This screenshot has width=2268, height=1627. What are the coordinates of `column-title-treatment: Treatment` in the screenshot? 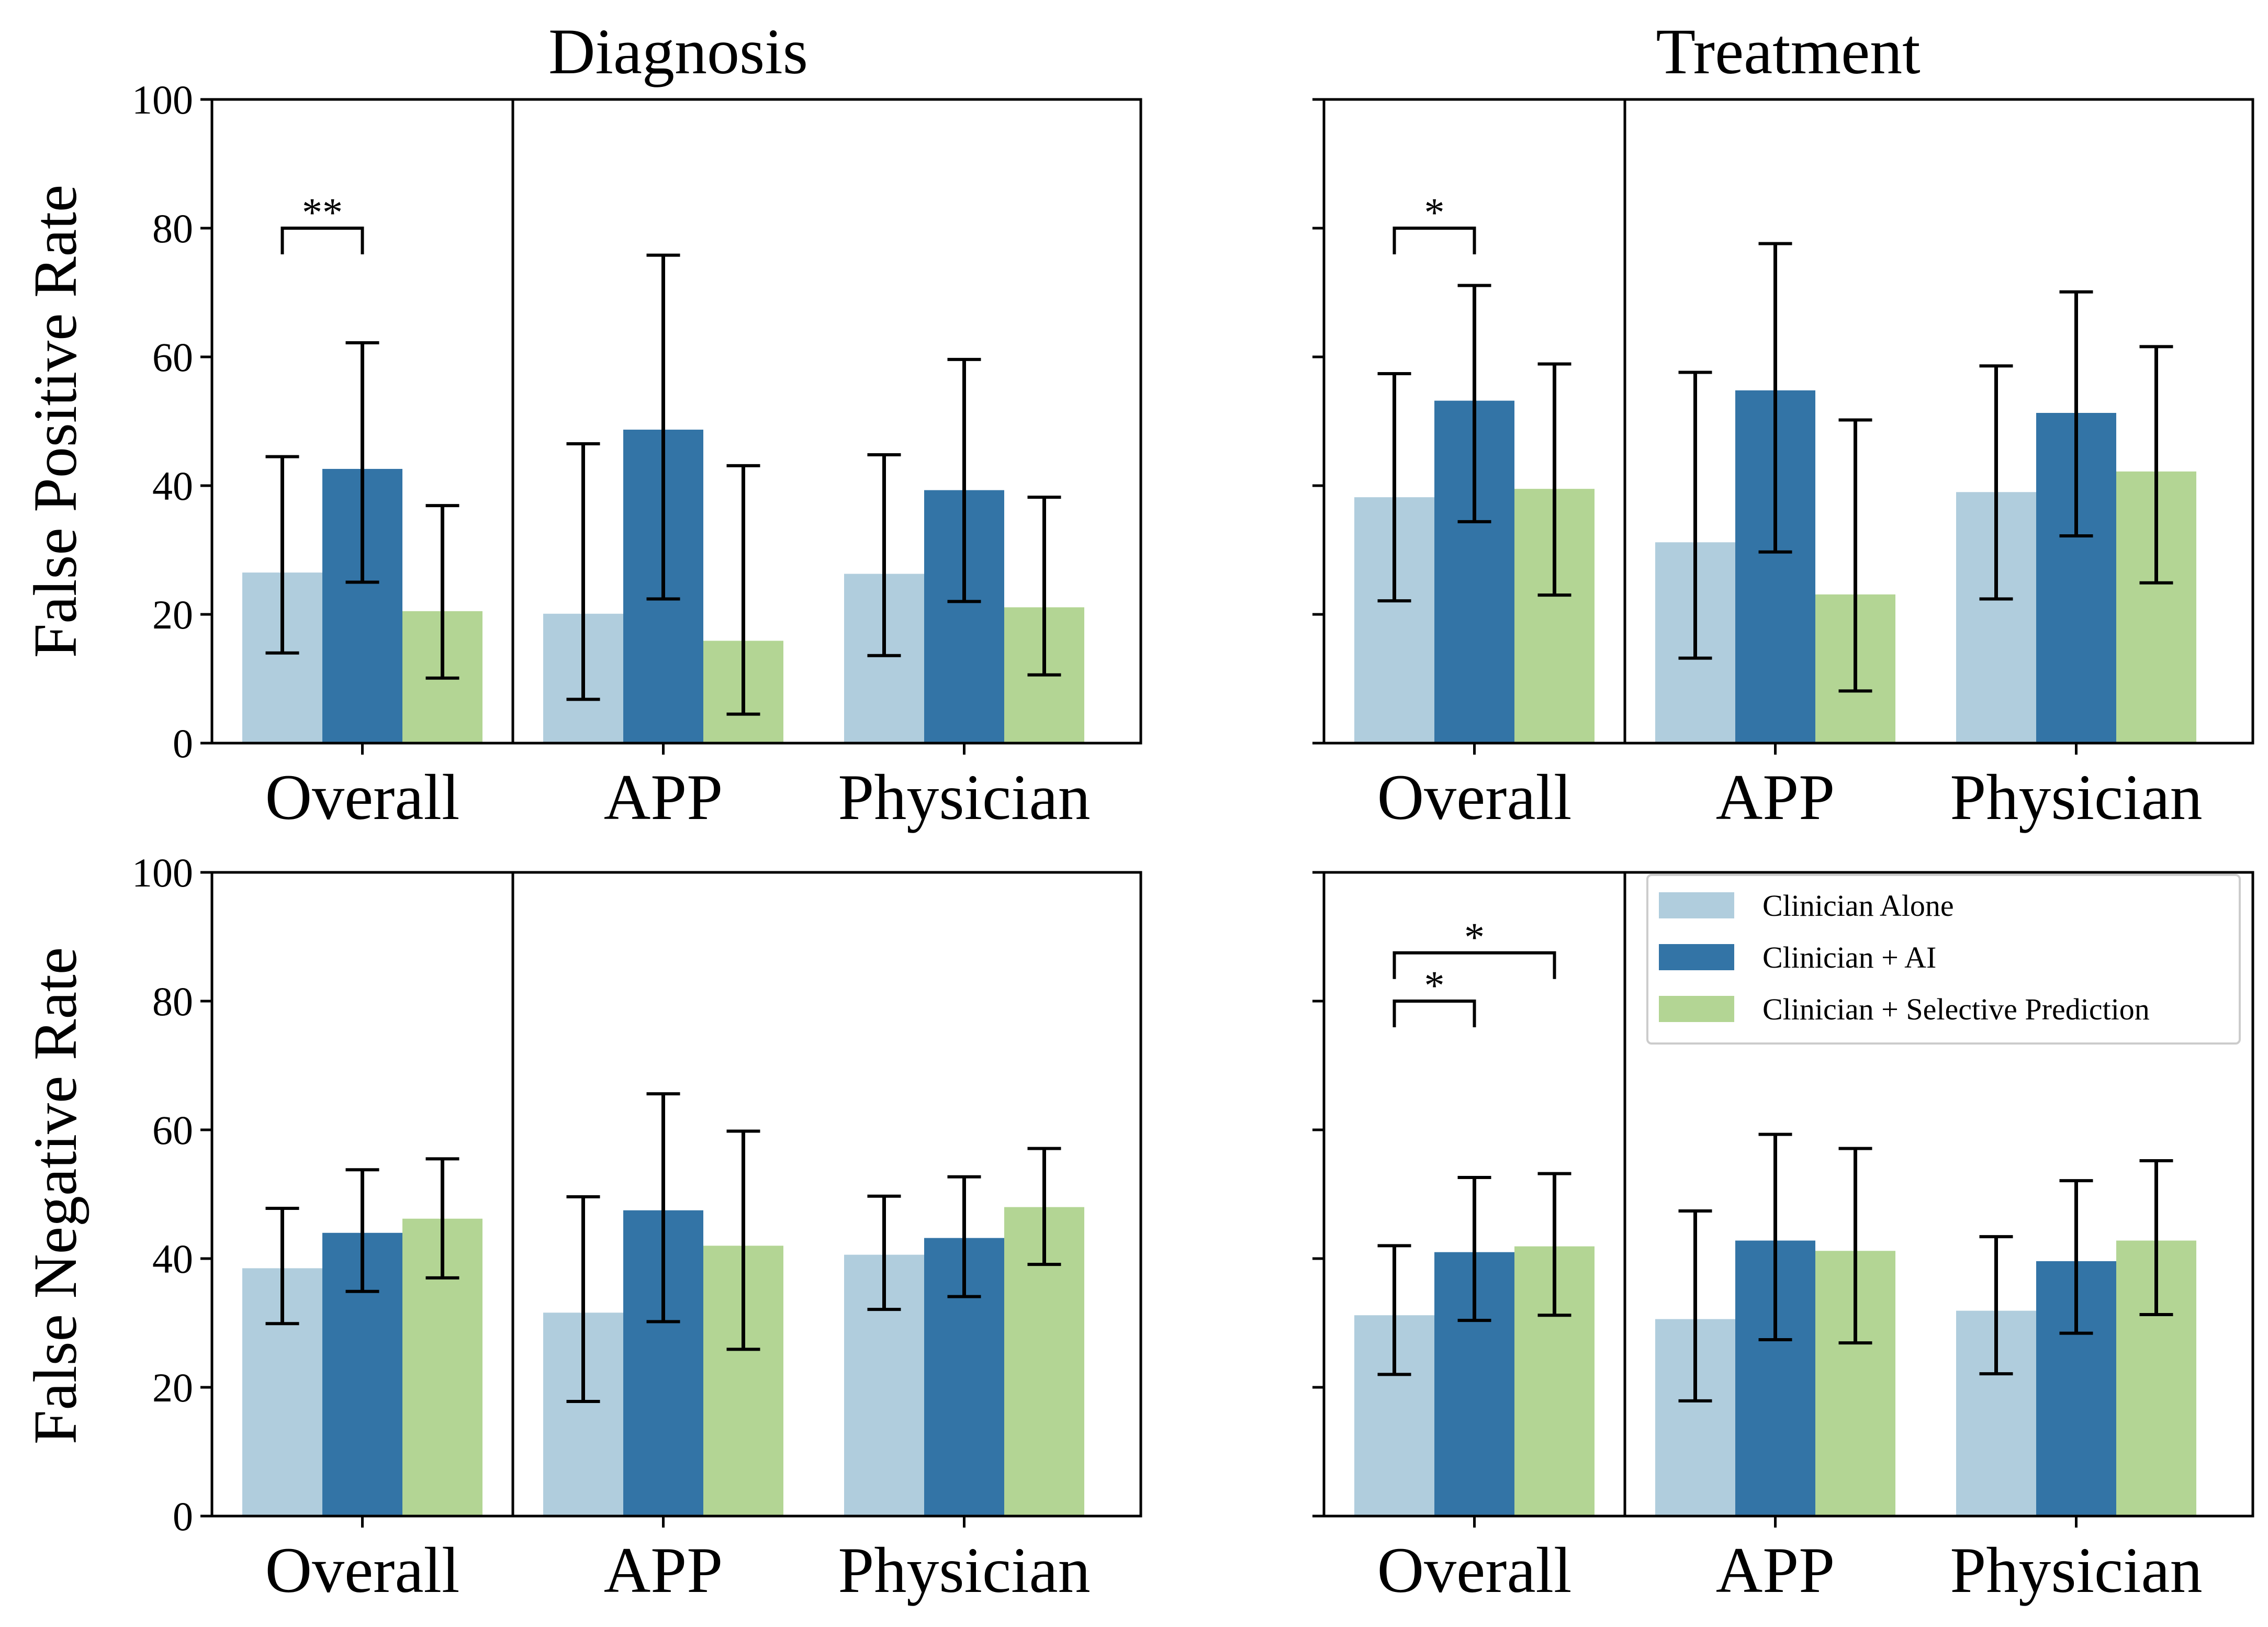 It's located at (1788, 51).